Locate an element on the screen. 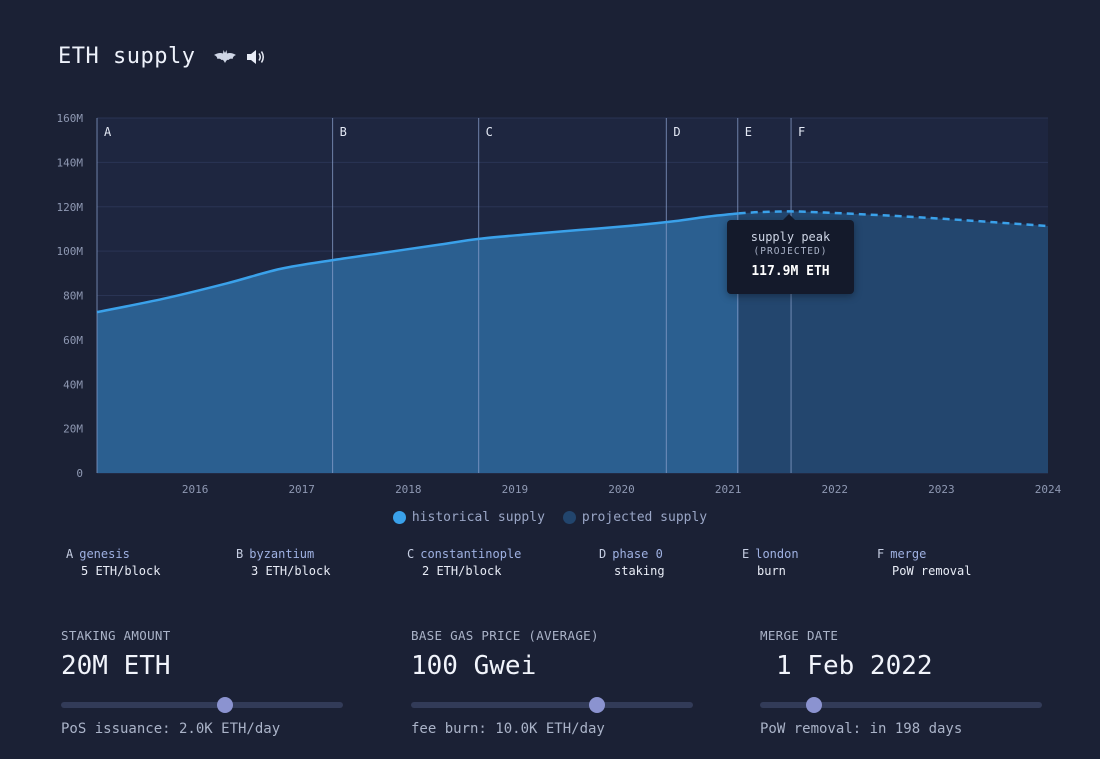 Image resolution: width=1100 pixels, height=759 pixels. gas-label: BASE GAS PRICE (AVERAGE) is located at coordinates (505, 635).